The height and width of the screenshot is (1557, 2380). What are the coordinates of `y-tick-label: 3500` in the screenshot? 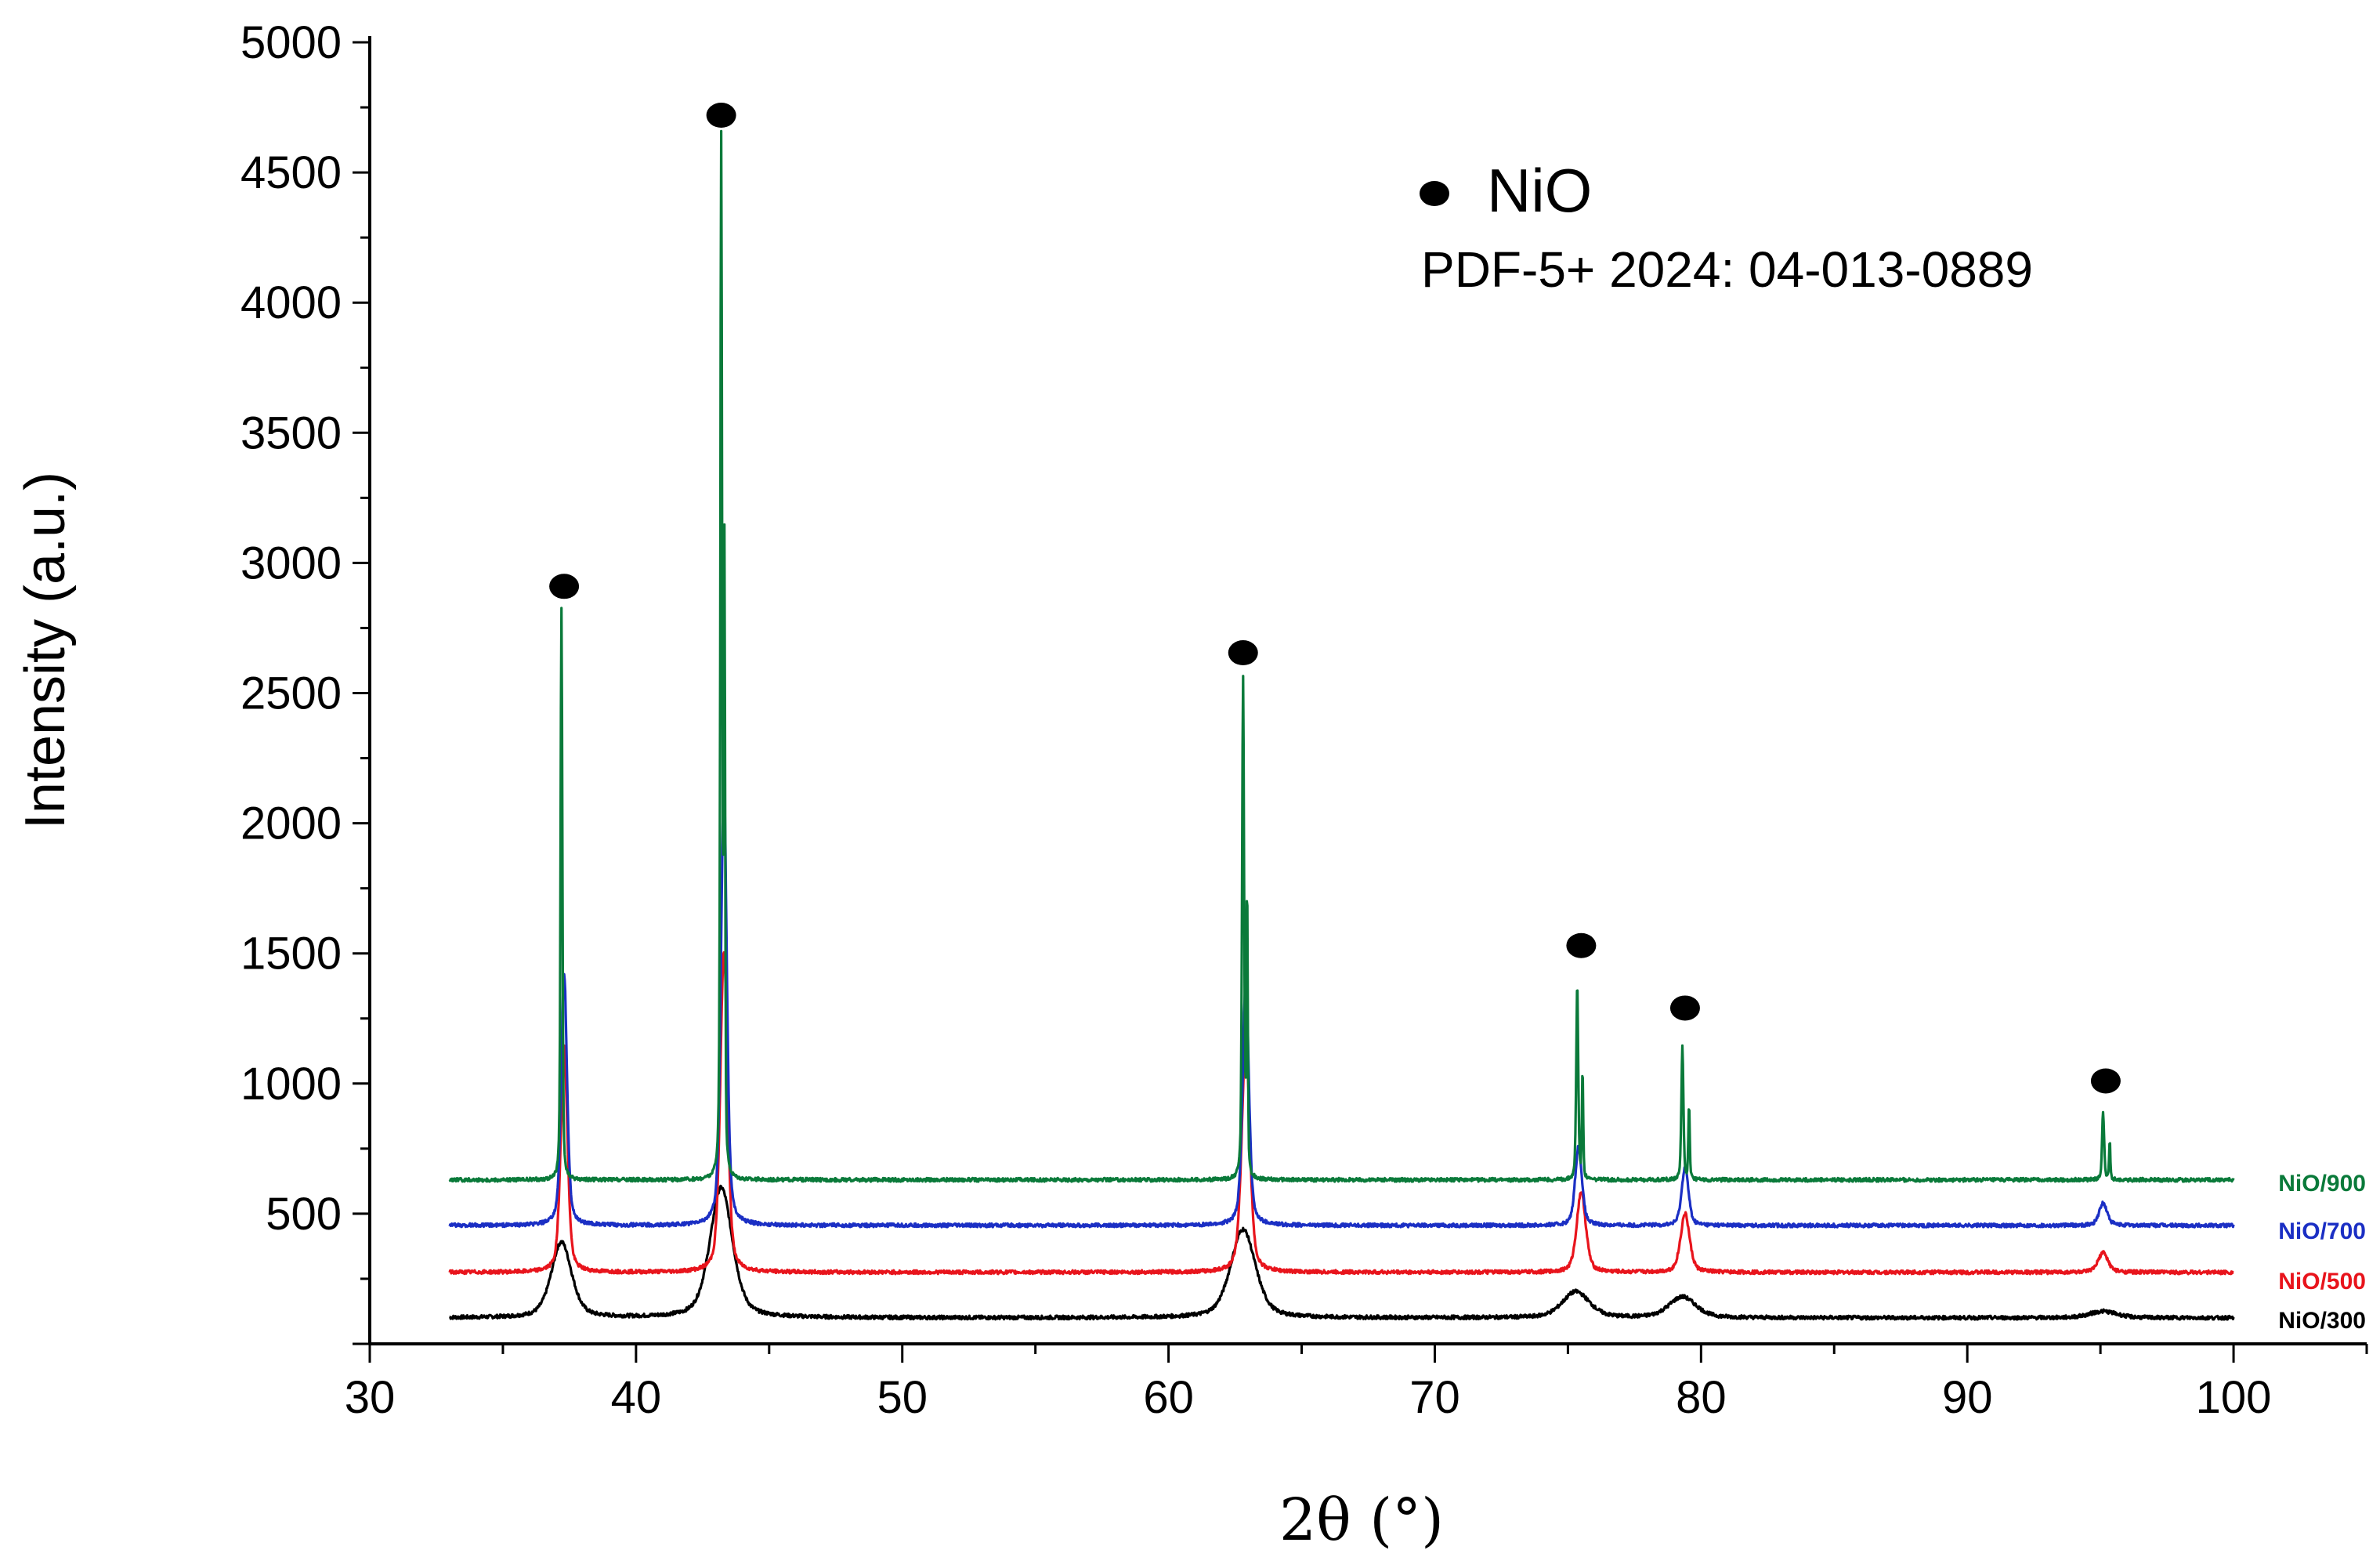 It's located at (291, 432).